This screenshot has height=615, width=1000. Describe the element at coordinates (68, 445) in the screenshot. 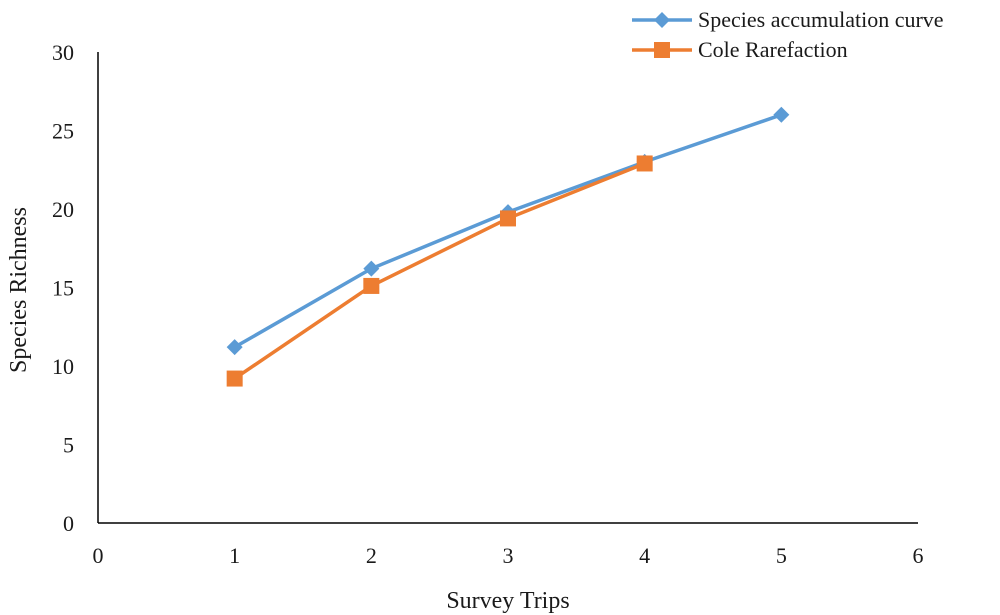

I see `y-tick-label: 5` at that location.